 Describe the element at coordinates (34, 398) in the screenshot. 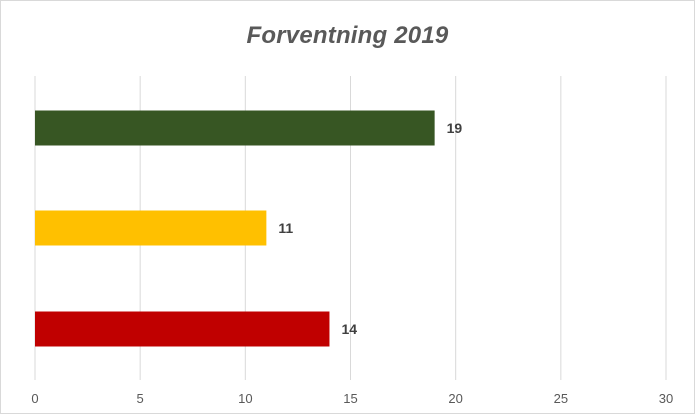

I see `x-tick-label: 0` at that location.